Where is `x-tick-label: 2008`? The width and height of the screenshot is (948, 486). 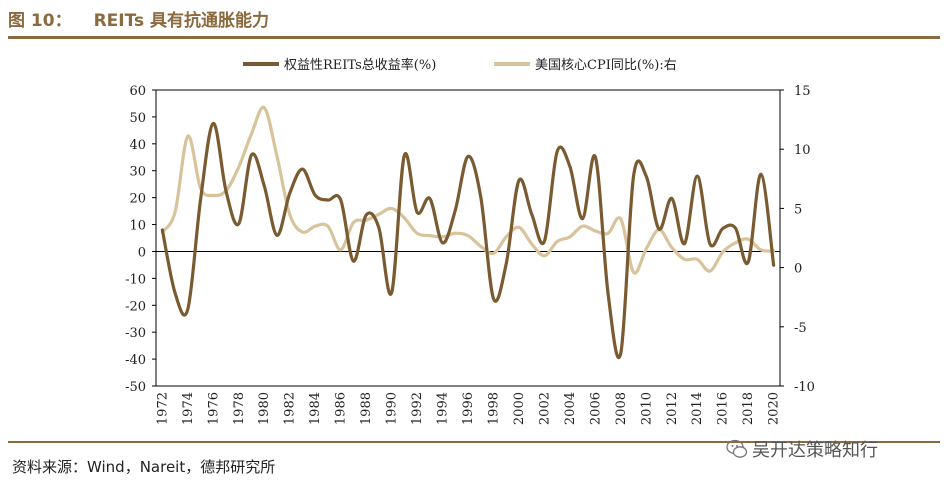 x-tick-label: 2008 is located at coordinates (621, 408).